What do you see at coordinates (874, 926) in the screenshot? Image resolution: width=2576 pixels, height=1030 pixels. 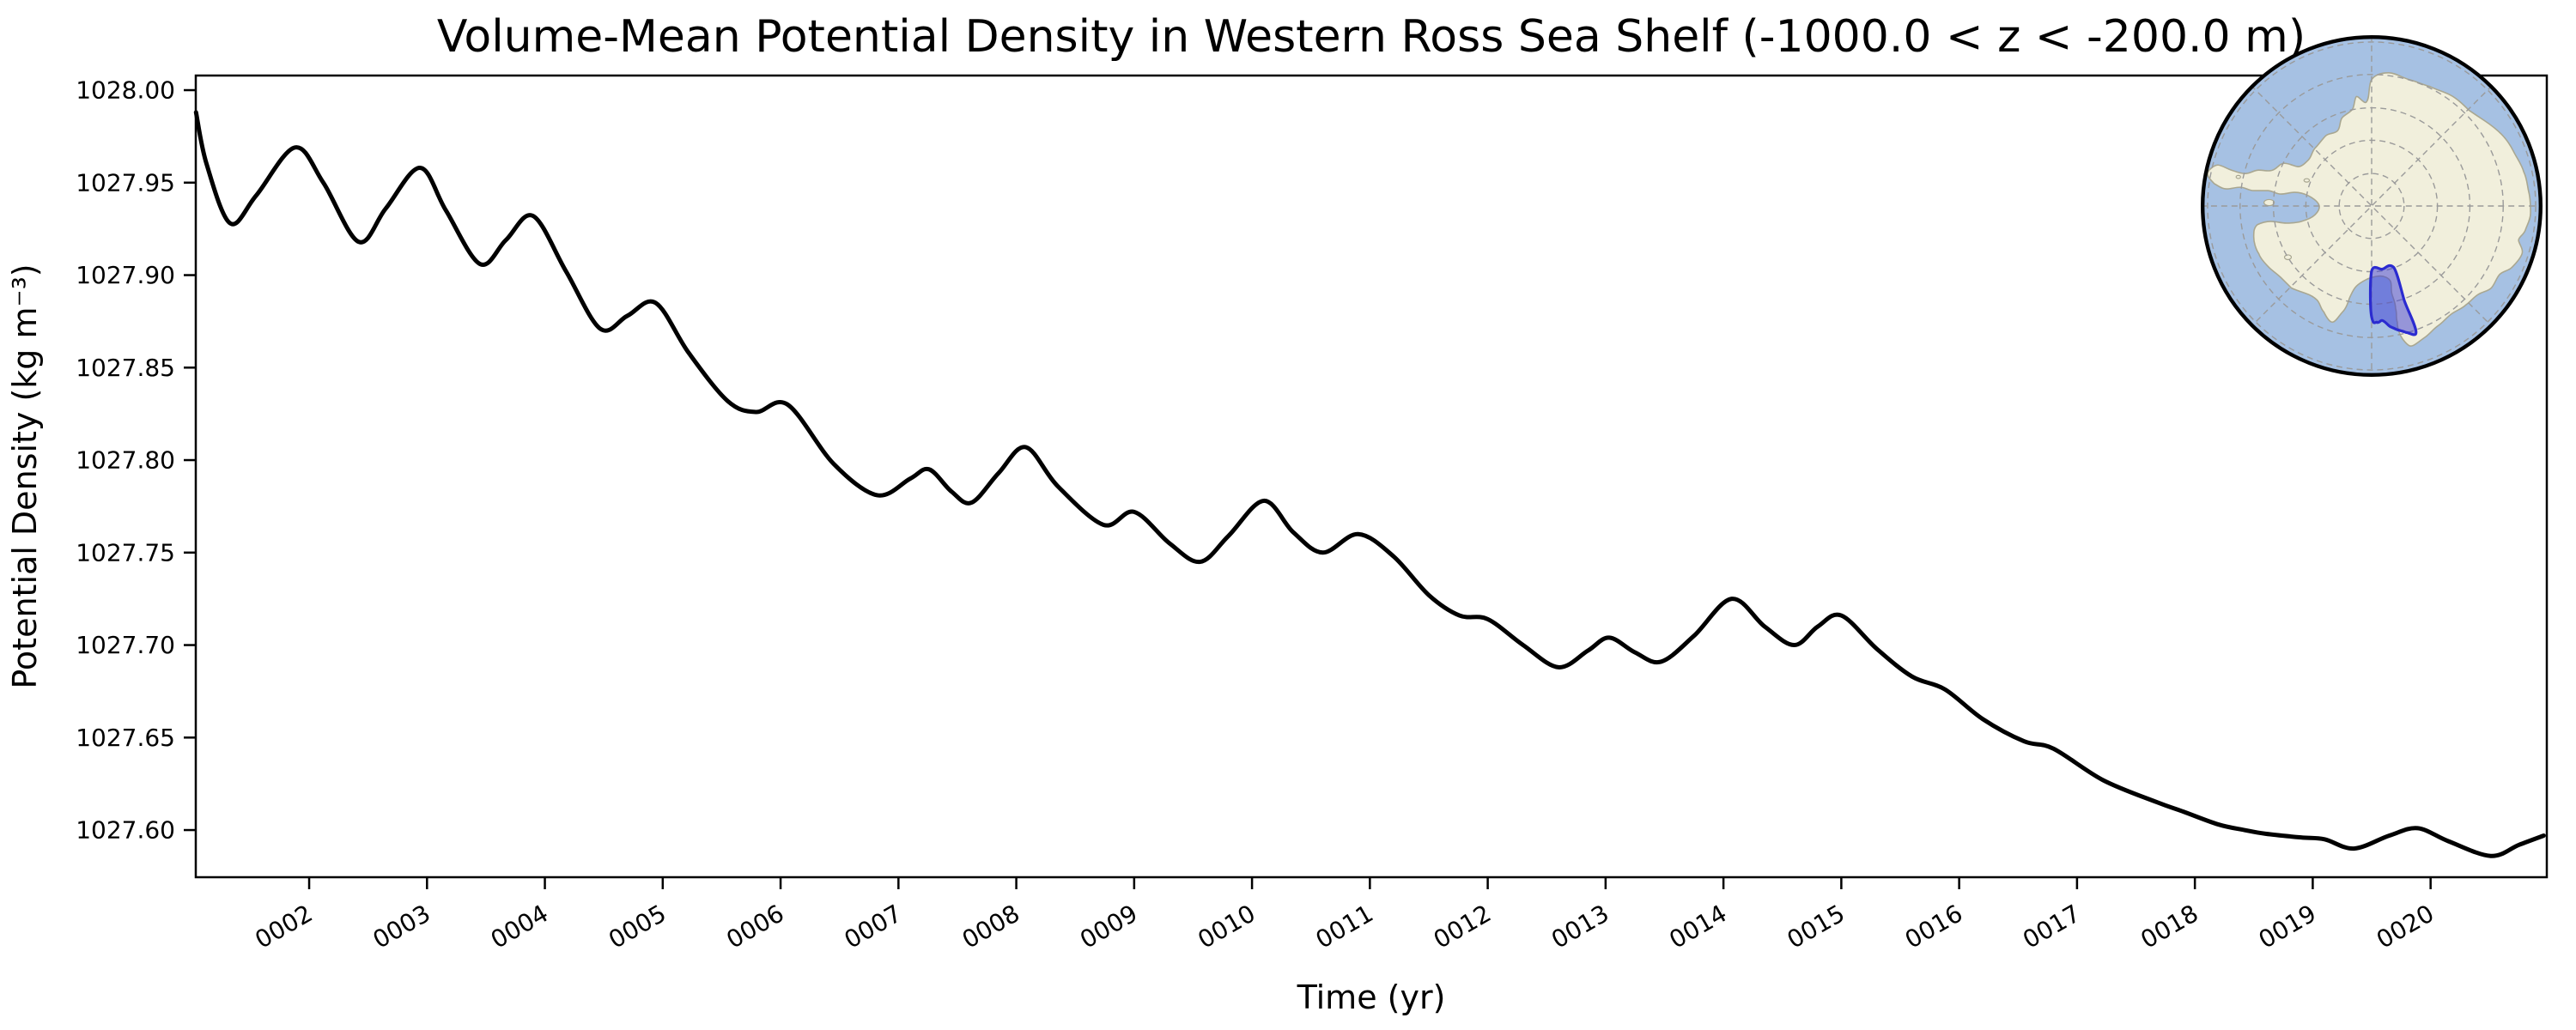 I see `x-tick-label: 0007` at bounding box center [874, 926].